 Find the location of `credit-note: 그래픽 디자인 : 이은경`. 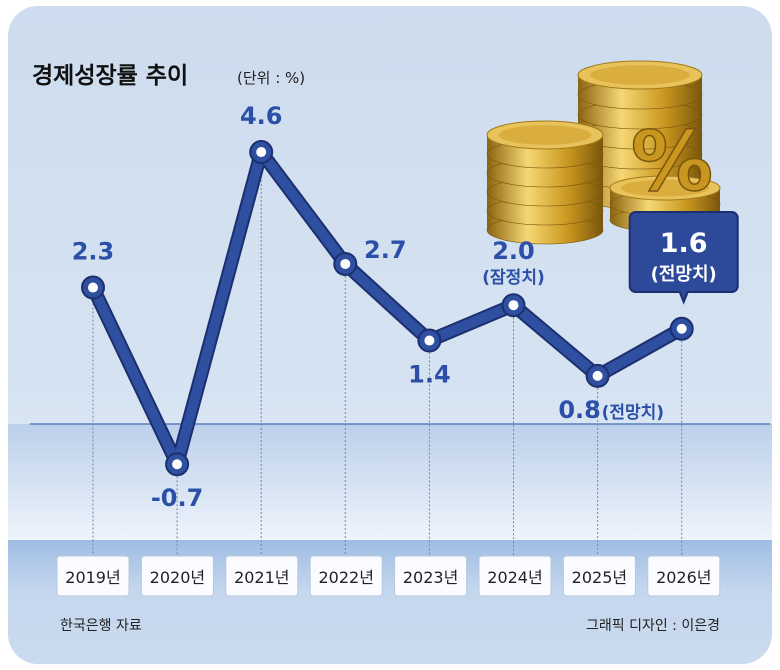

credit-note: 그래픽 디자인 : 이은경 is located at coordinates (653, 626).